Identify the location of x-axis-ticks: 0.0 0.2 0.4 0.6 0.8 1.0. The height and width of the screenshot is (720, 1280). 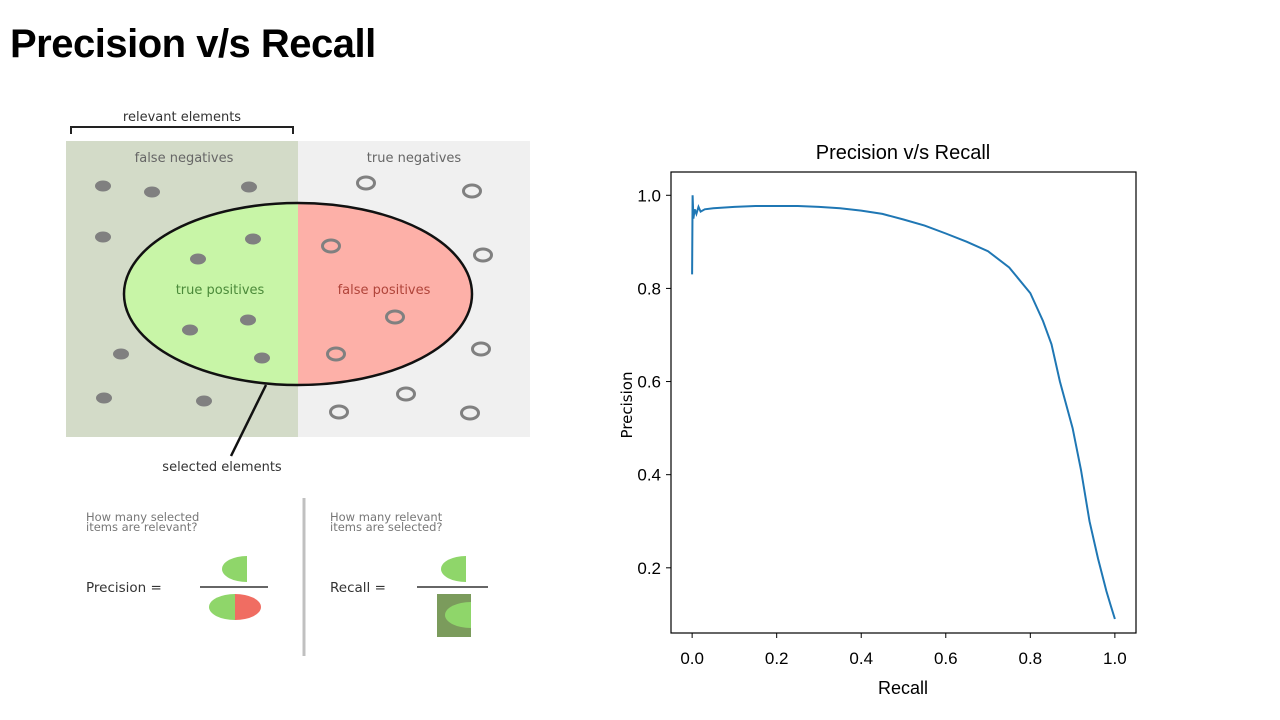
(903, 650).